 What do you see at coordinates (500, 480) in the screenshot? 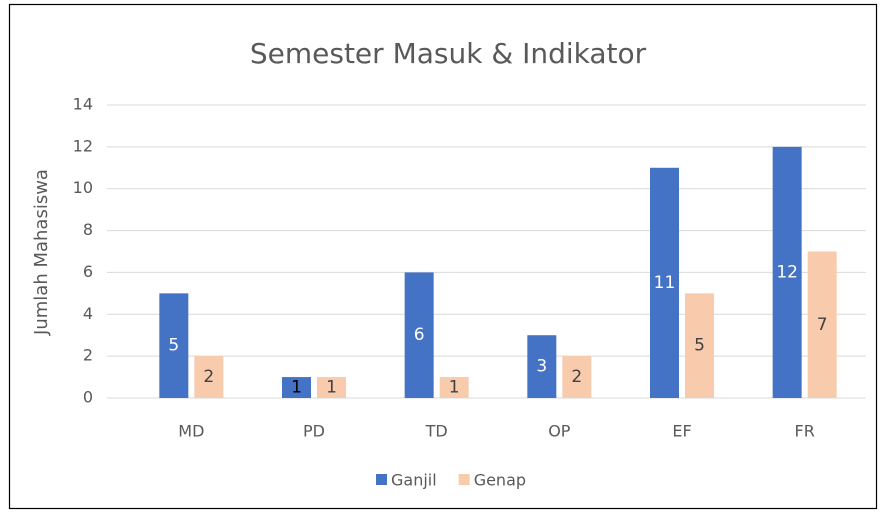
I see `legend-label: Genap` at bounding box center [500, 480].